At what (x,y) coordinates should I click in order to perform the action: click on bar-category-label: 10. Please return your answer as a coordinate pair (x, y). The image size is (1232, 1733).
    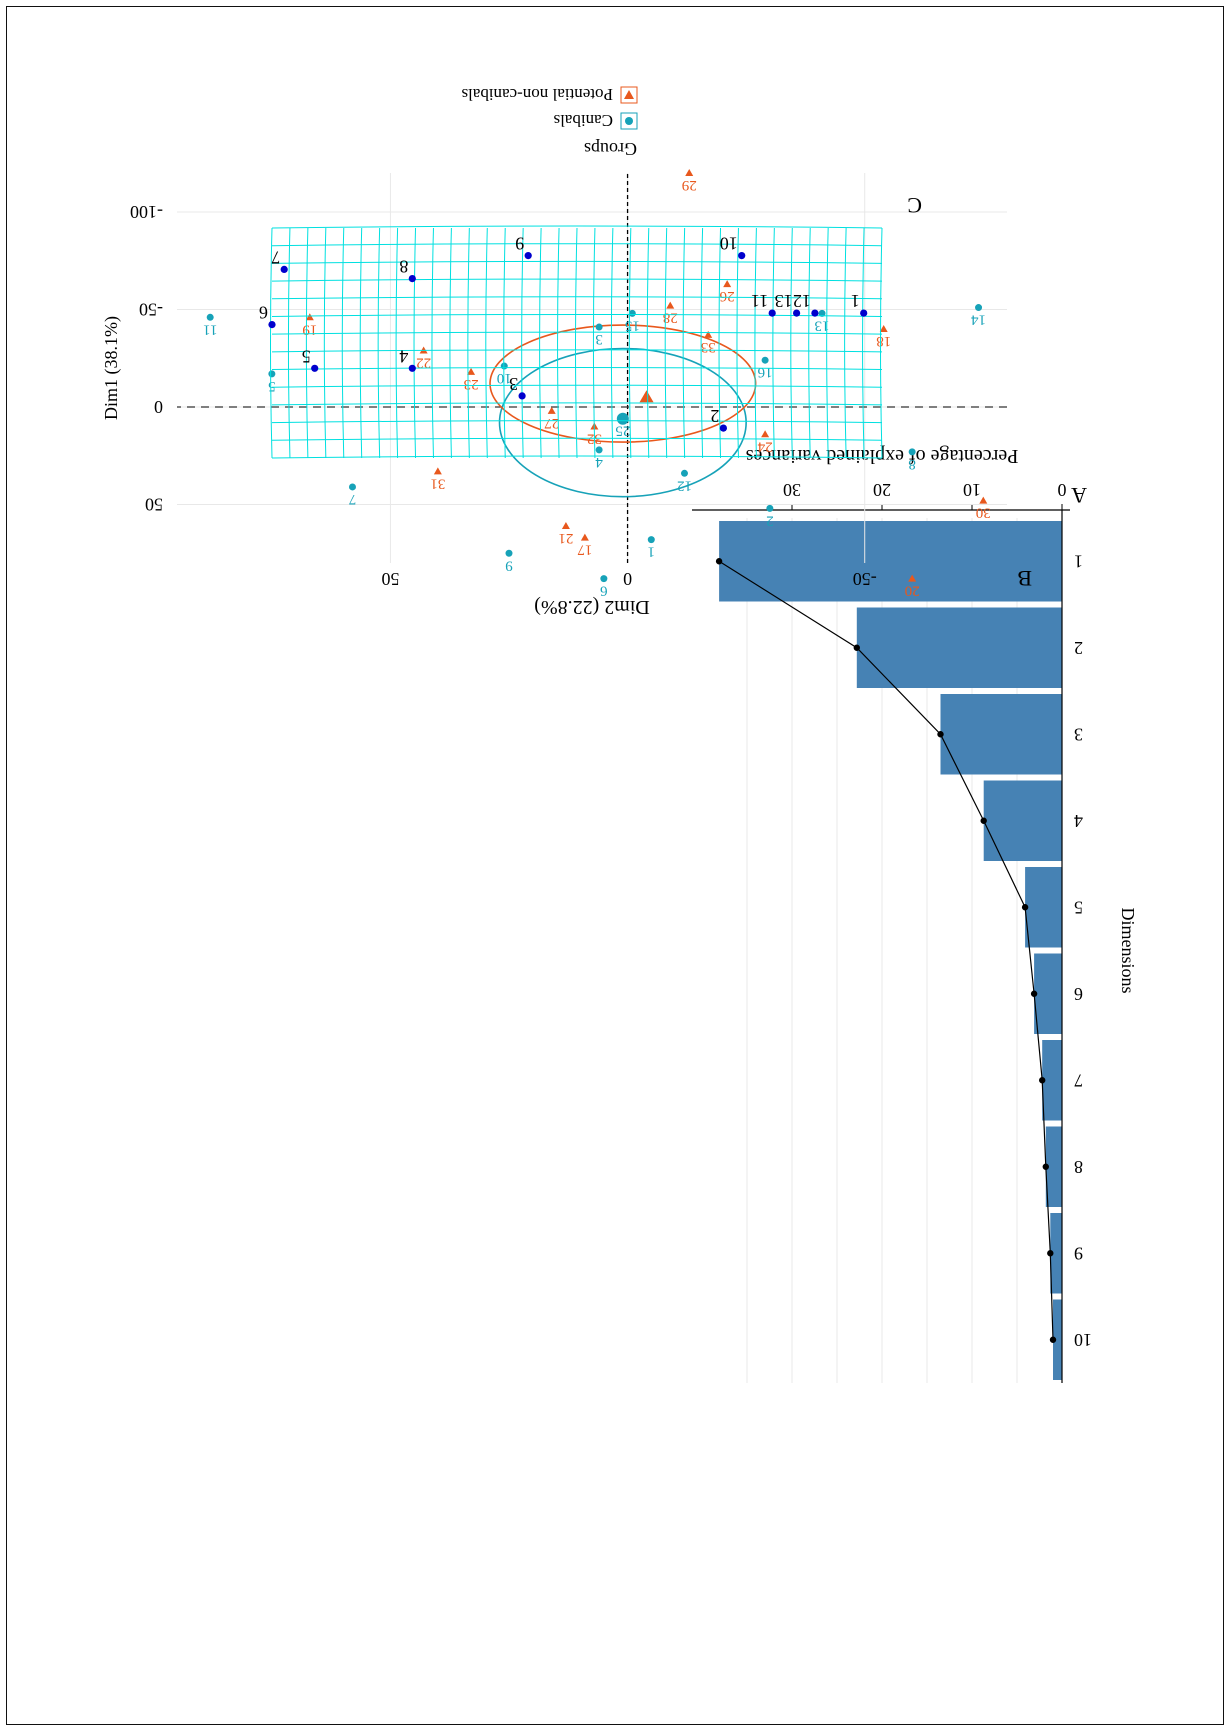
    Looking at the image, I should click on (1083, 1340).